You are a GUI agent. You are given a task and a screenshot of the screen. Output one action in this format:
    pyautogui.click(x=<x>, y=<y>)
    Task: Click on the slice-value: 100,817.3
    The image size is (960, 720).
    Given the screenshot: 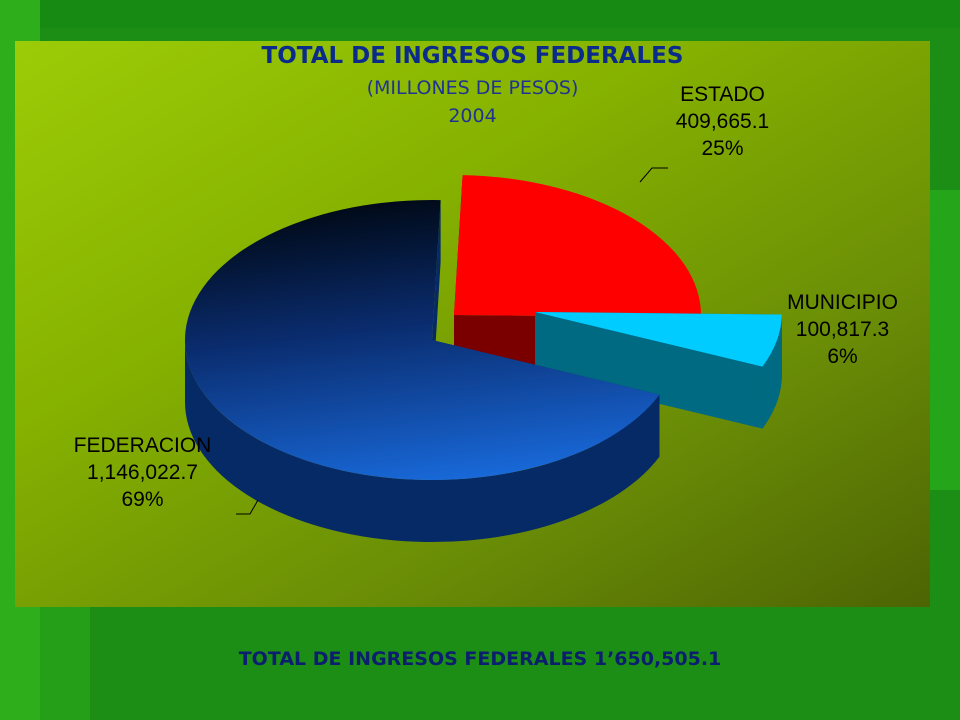 What is the action you would take?
    pyautogui.click(x=842, y=329)
    